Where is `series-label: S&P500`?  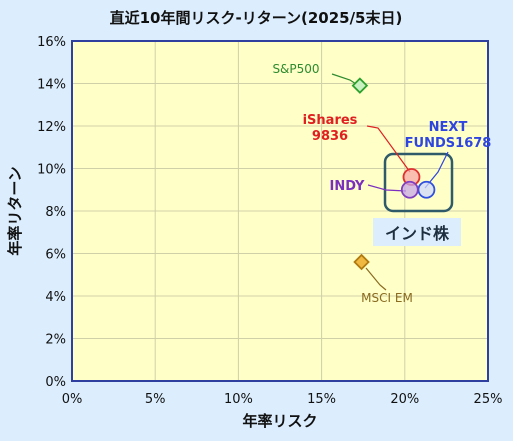 series-label: S&P500 is located at coordinates (295, 69).